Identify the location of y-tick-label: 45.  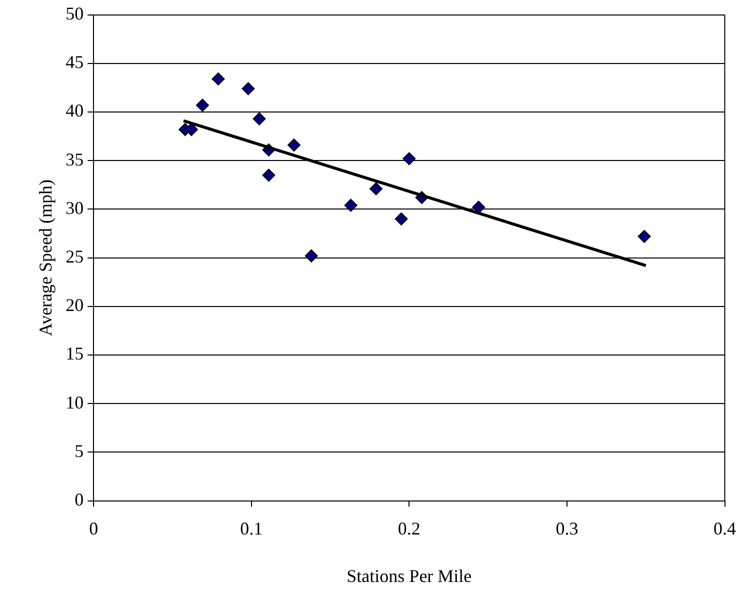
(75, 62).